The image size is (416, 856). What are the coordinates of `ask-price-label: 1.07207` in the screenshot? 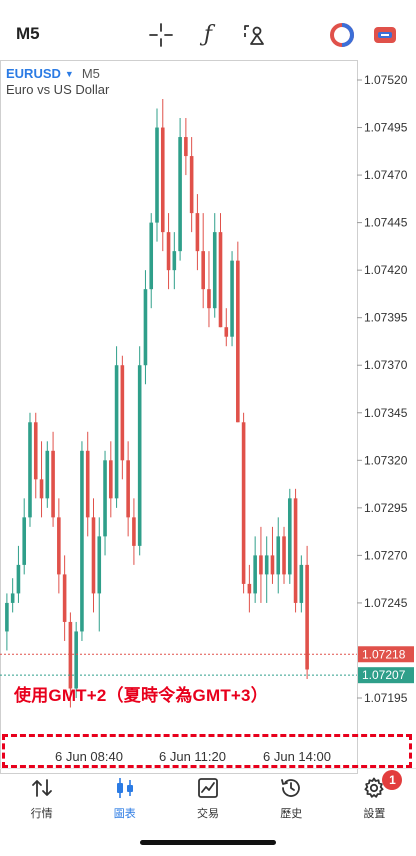 It's located at (384, 675).